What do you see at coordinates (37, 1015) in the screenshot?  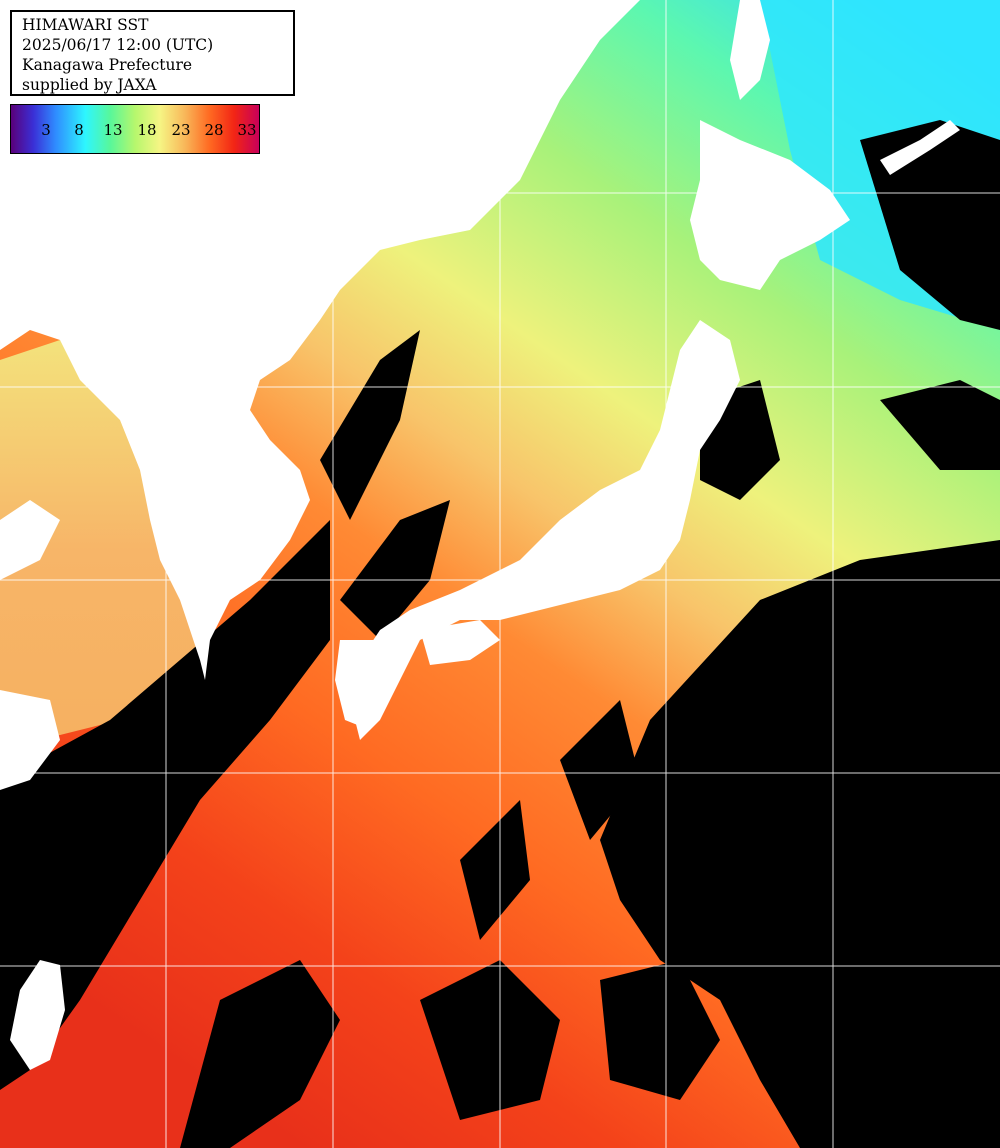 I see `land-taiwan` at bounding box center [37, 1015].